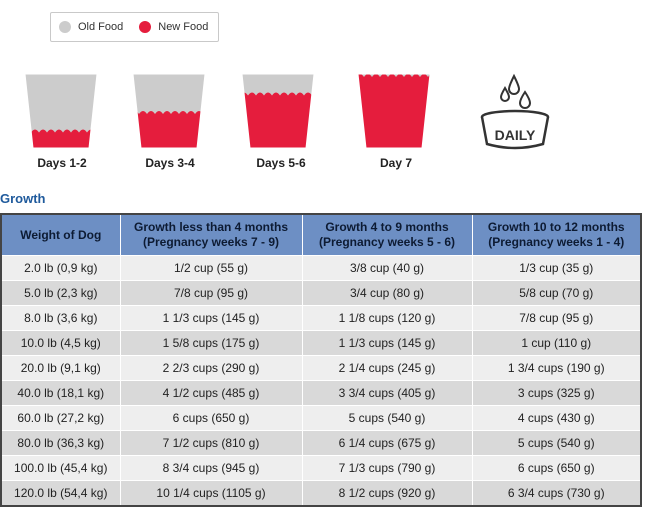 The height and width of the screenshot is (525, 648). What do you see at coordinates (101, 27) in the screenshot?
I see `legend-old-label: Old Food` at bounding box center [101, 27].